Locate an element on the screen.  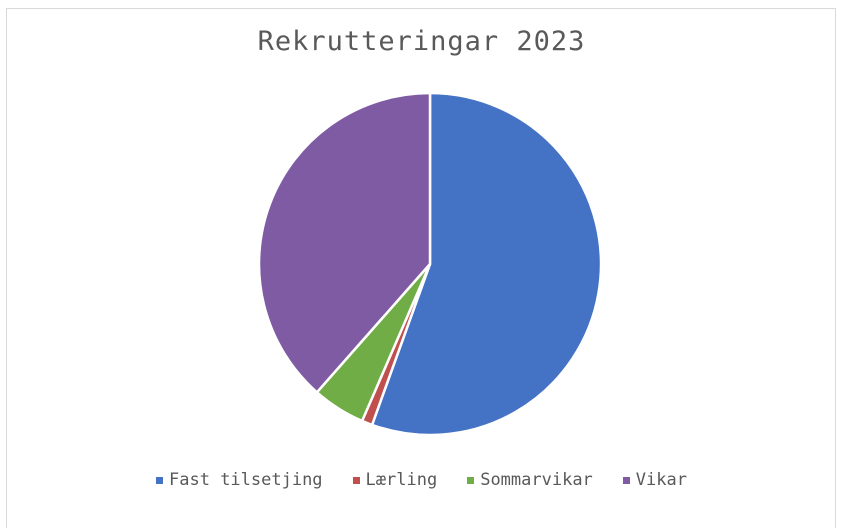
chart-legend: Fast tilsetjing Lærling Sommarvikar Vikar is located at coordinates (421, 480).